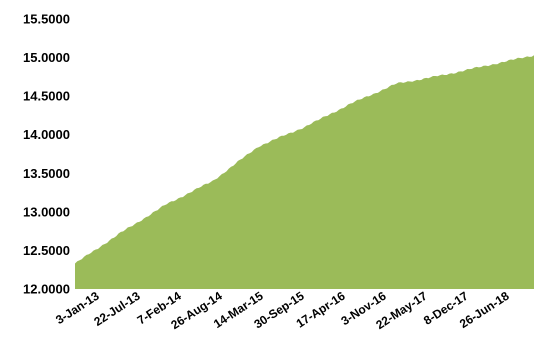 This screenshot has height=347, width=534. What do you see at coordinates (46, 134) in the screenshot?
I see `y-tick-label: 14.0000` at bounding box center [46, 134].